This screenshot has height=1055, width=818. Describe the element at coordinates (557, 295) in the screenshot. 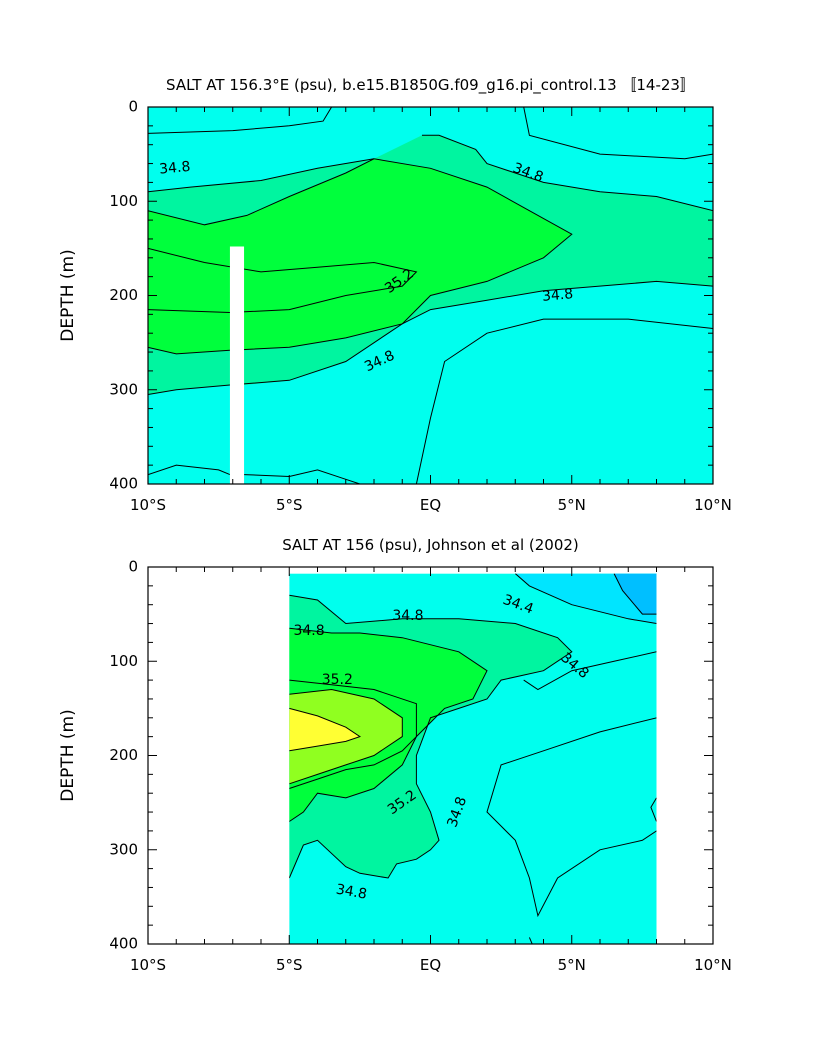

I see `contour-label-3: 34.8` at that location.